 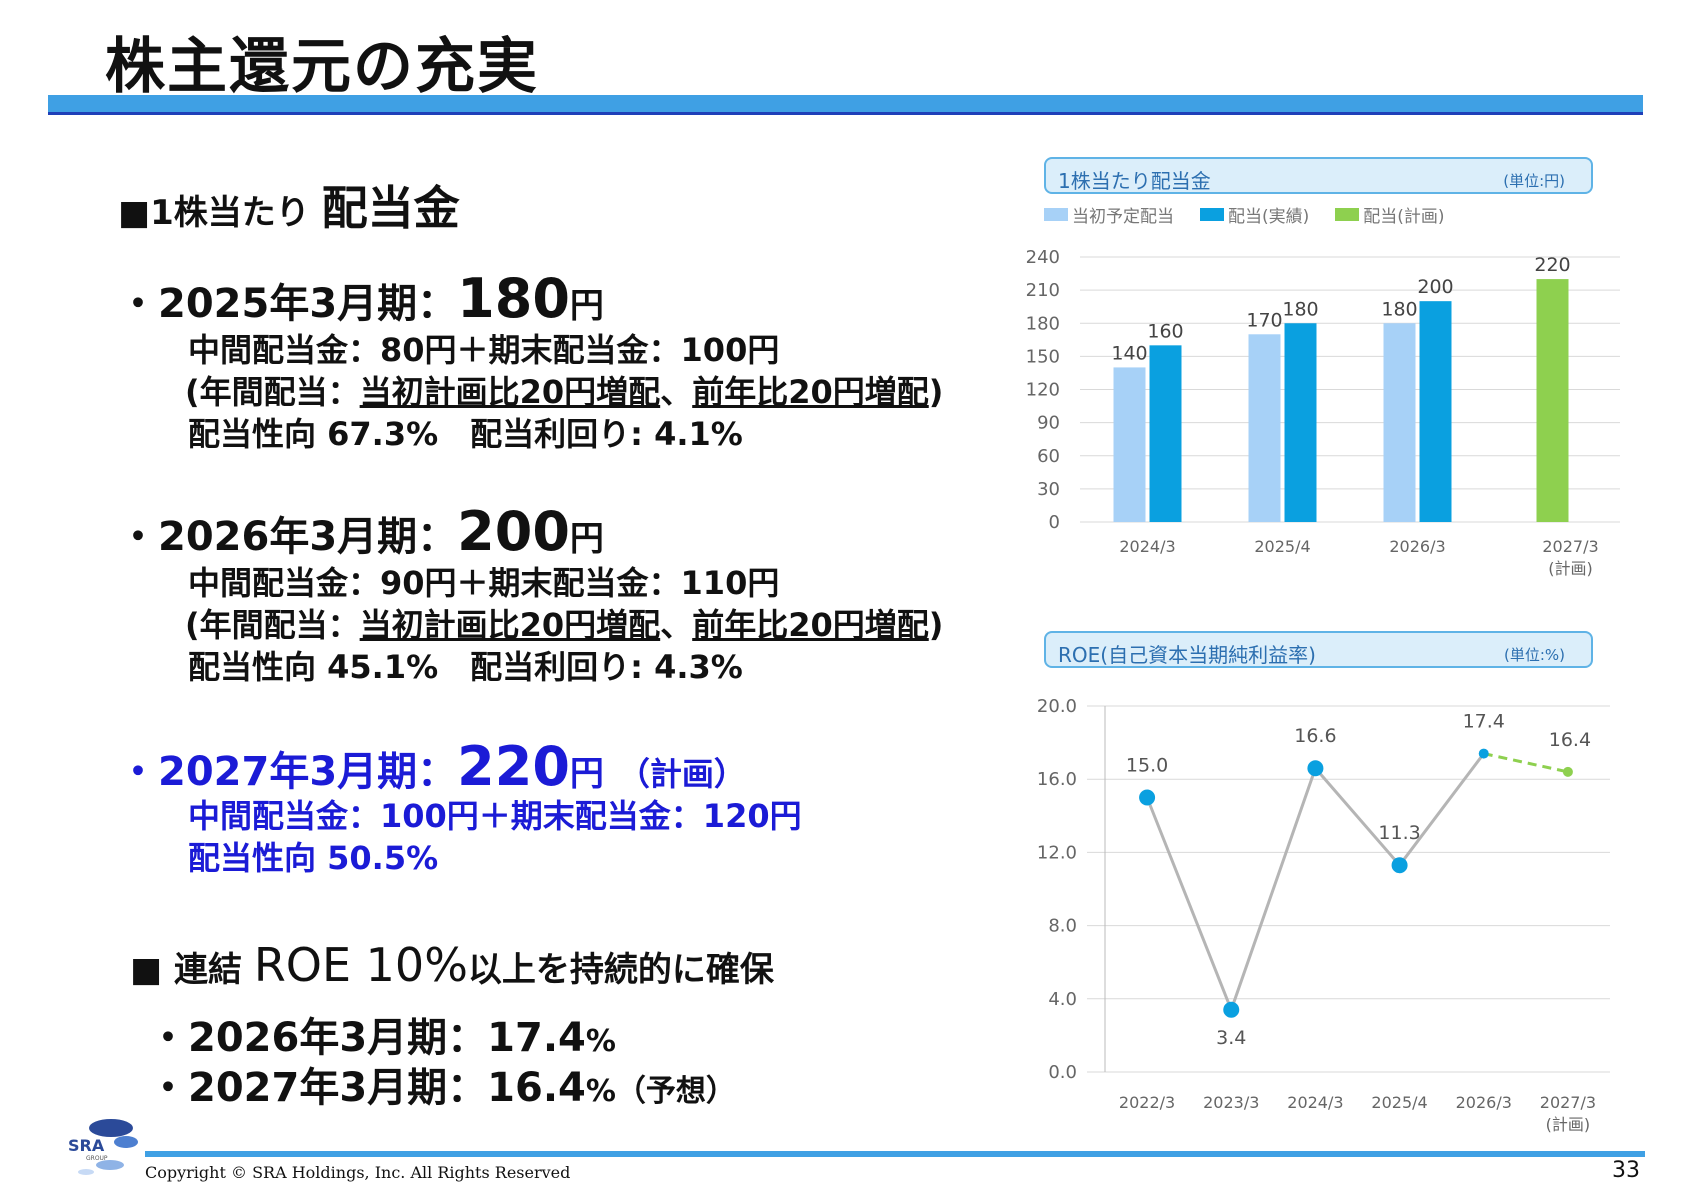 I want to click on roe-2026: ・2026年3月期：17.4%, so click(x=382, y=1038).